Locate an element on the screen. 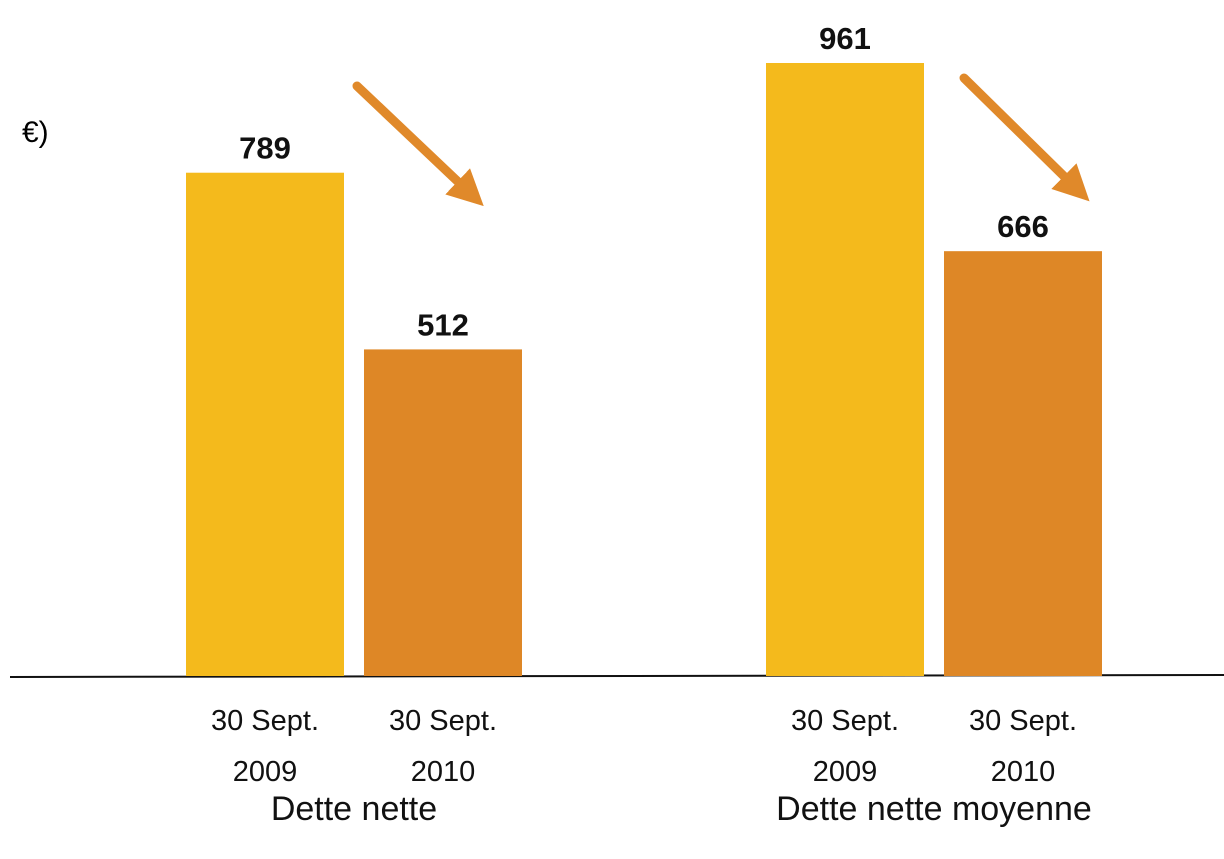 This screenshot has height=859, width=1224. value-label: 512 is located at coordinates (443, 324).